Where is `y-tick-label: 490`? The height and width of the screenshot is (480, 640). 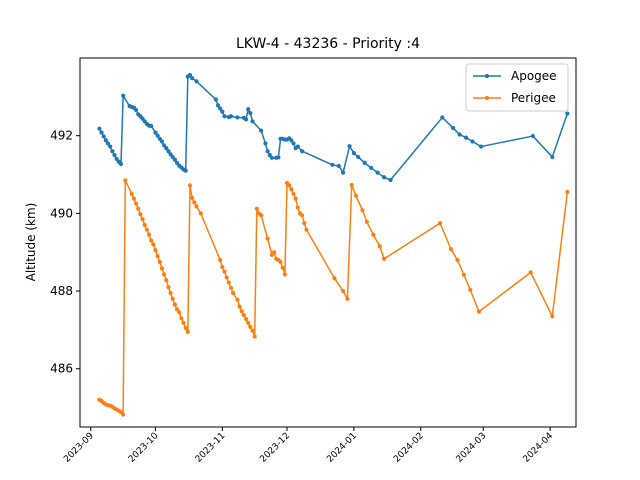 y-tick-label: 490 is located at coordinates (61, 213).